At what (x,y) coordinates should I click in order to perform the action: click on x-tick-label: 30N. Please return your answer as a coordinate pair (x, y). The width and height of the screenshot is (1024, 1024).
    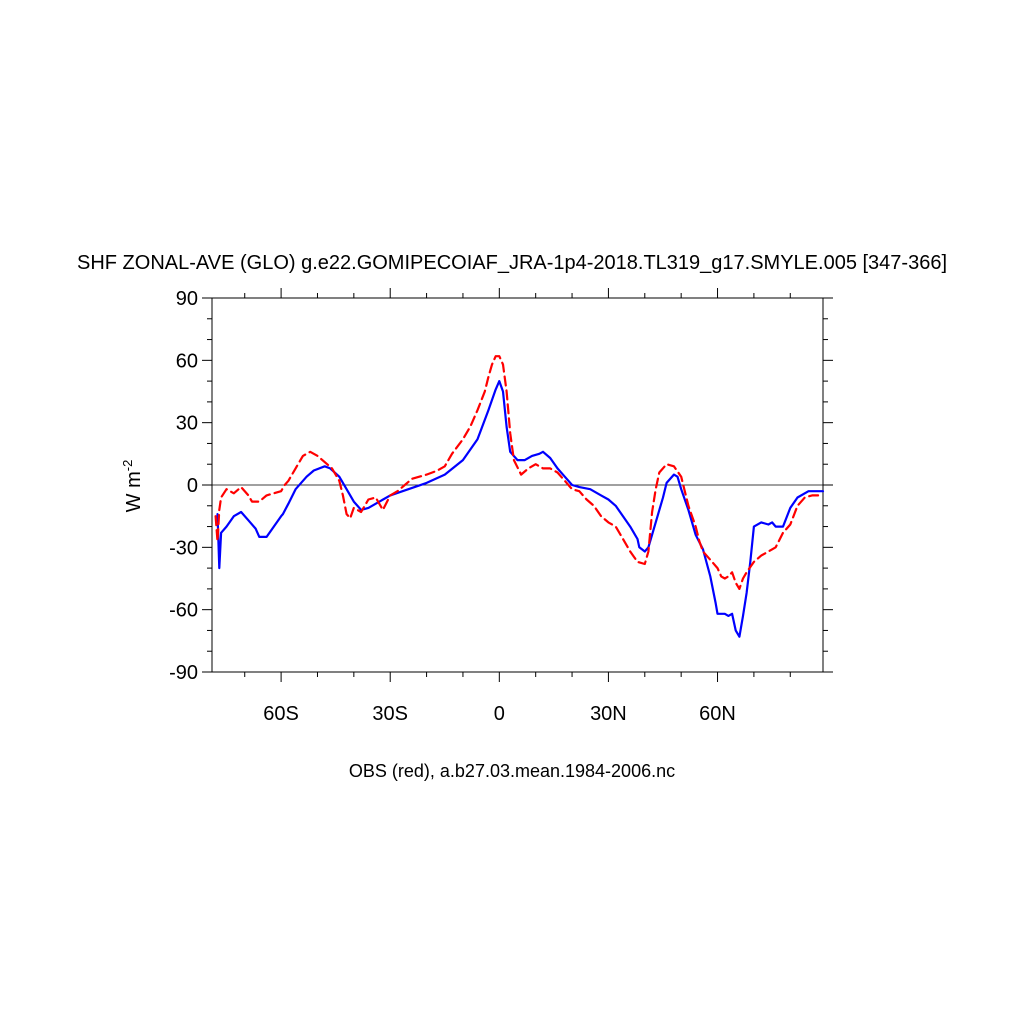
    Looking at the image, I should click on (608, 714).